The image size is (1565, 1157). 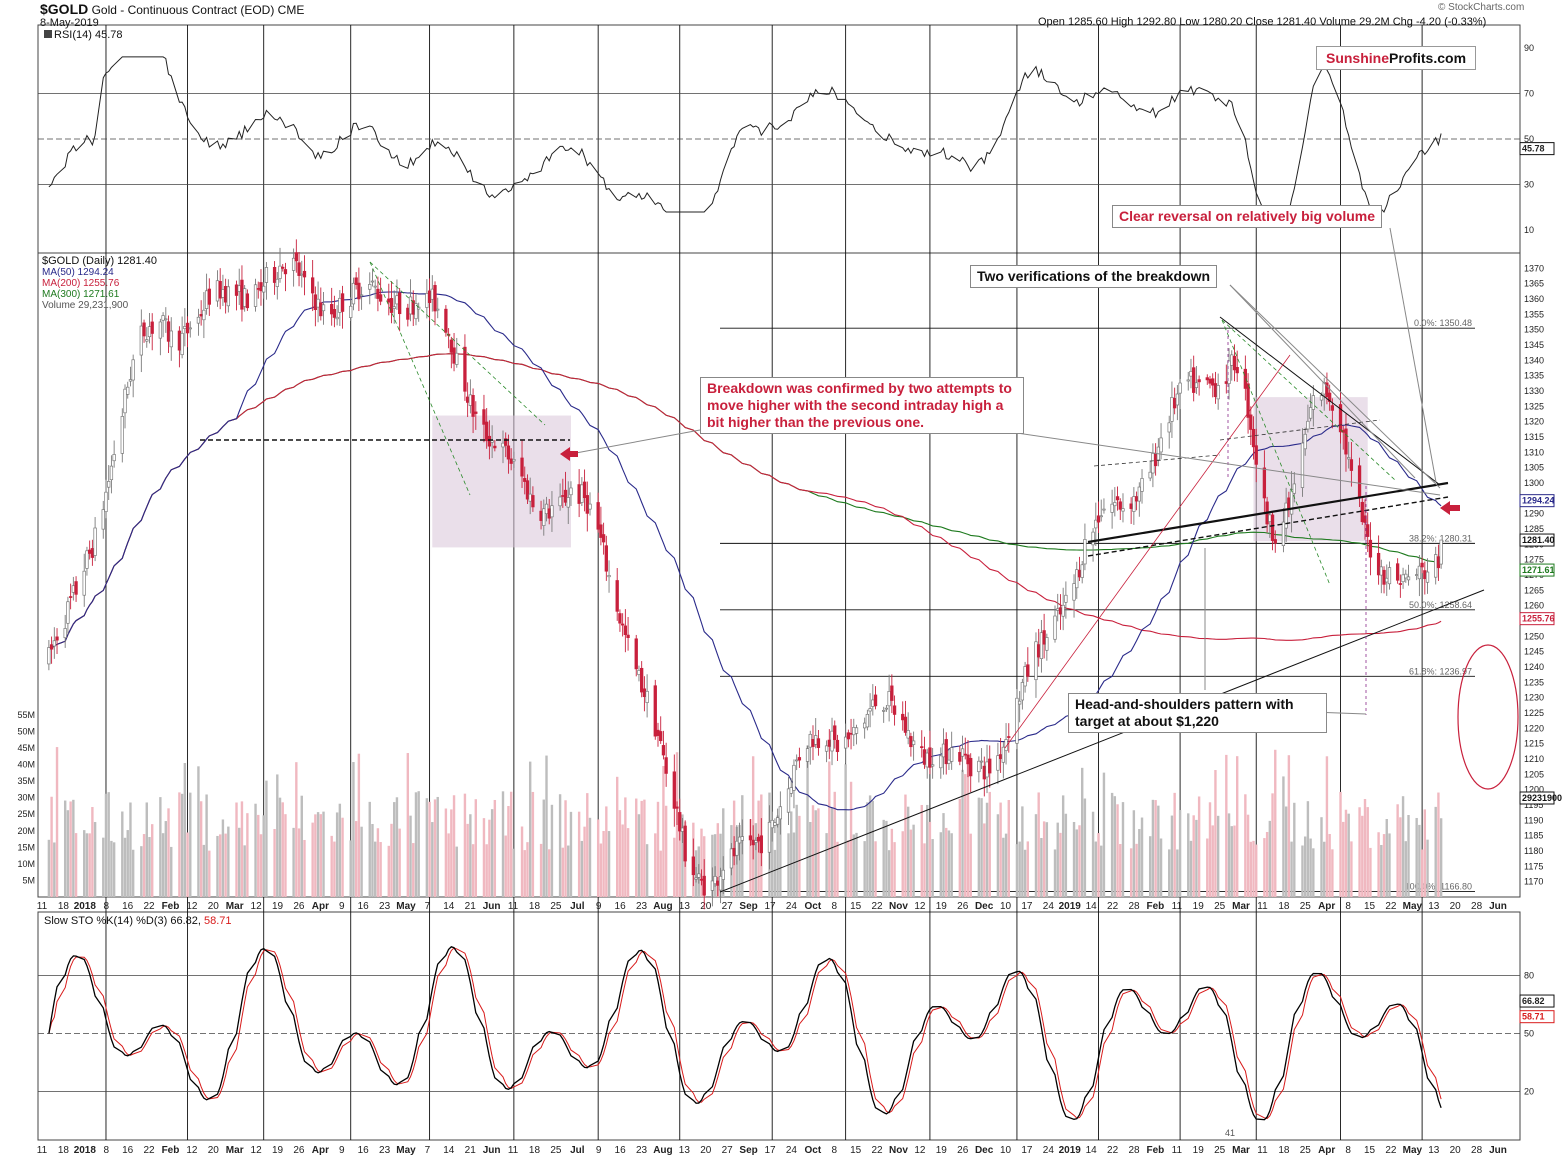 What do you see at coordinates (963, 1150) in the screenshot?
I see `x-tick-label-bottom: 26` at bounding box center [963, 1150].